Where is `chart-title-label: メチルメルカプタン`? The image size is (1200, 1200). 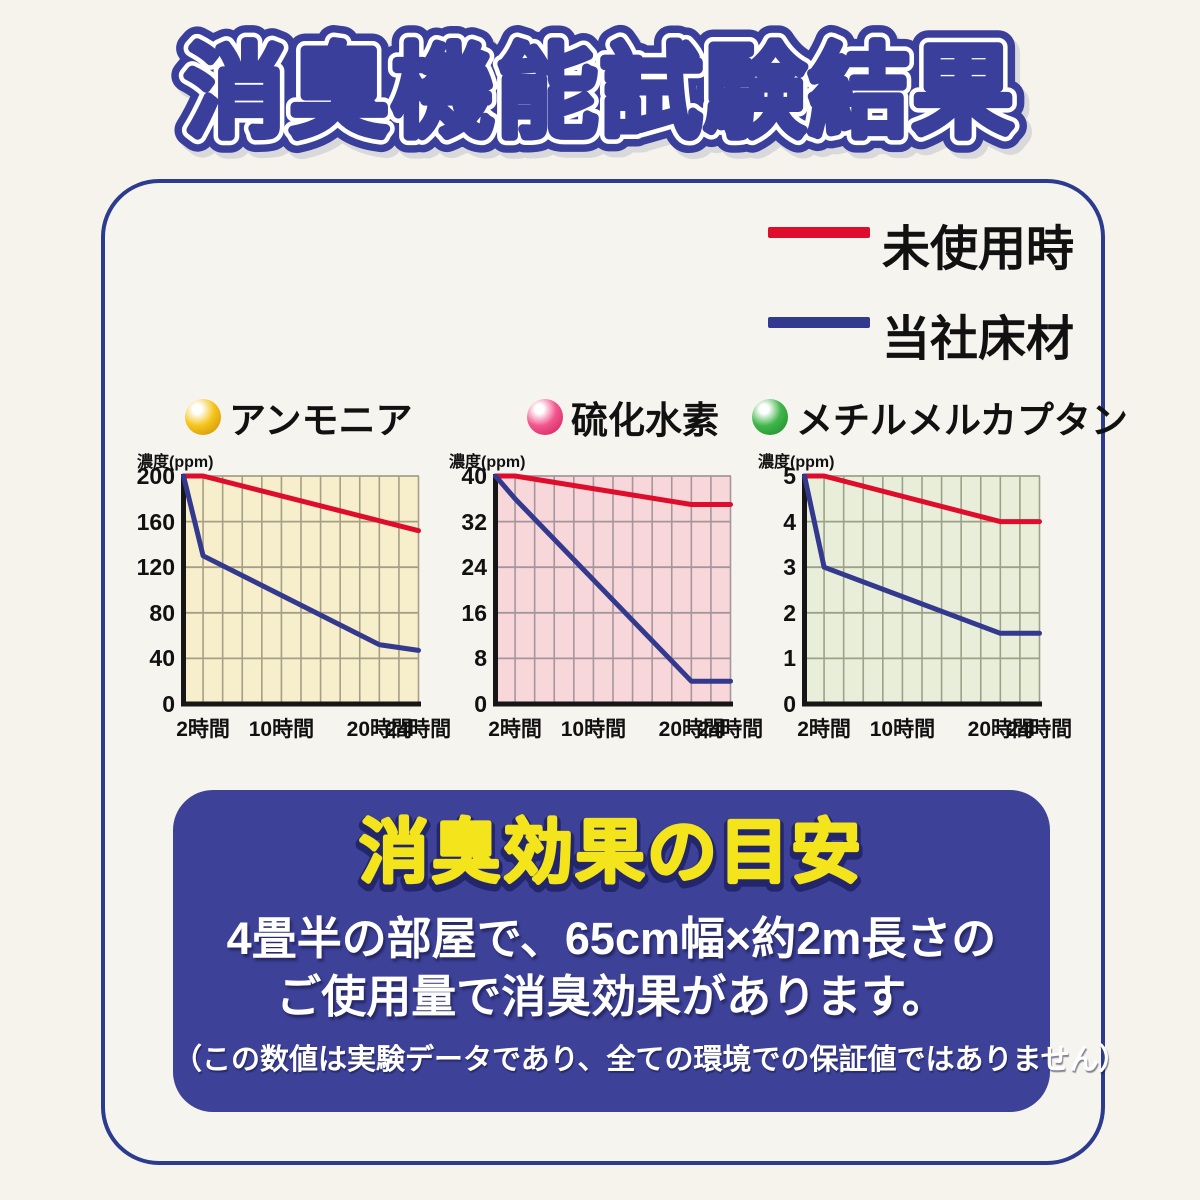 chart-title-label: メチルメルカプタン is located at coordinates (962, 420).